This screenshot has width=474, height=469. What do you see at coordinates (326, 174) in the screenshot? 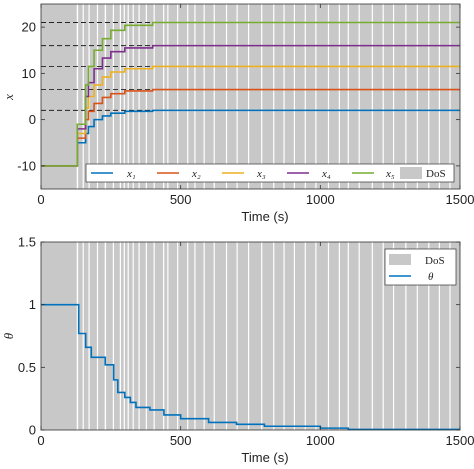
I see `legend-label-x4: x₄` at bounding box center [326, 174].